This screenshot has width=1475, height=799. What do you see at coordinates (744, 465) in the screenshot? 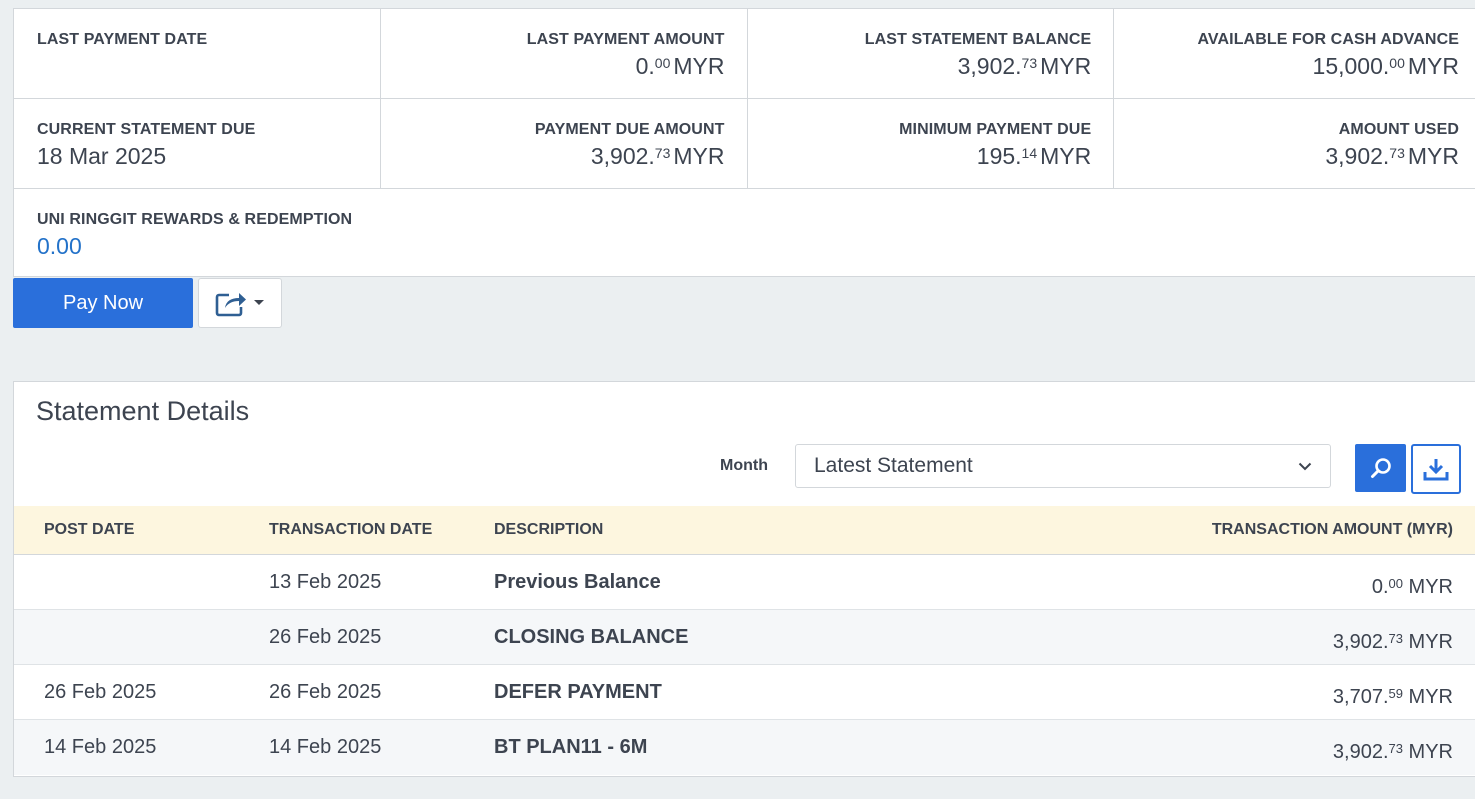
I see `month-label: Month` at bounding box center [744, 465].